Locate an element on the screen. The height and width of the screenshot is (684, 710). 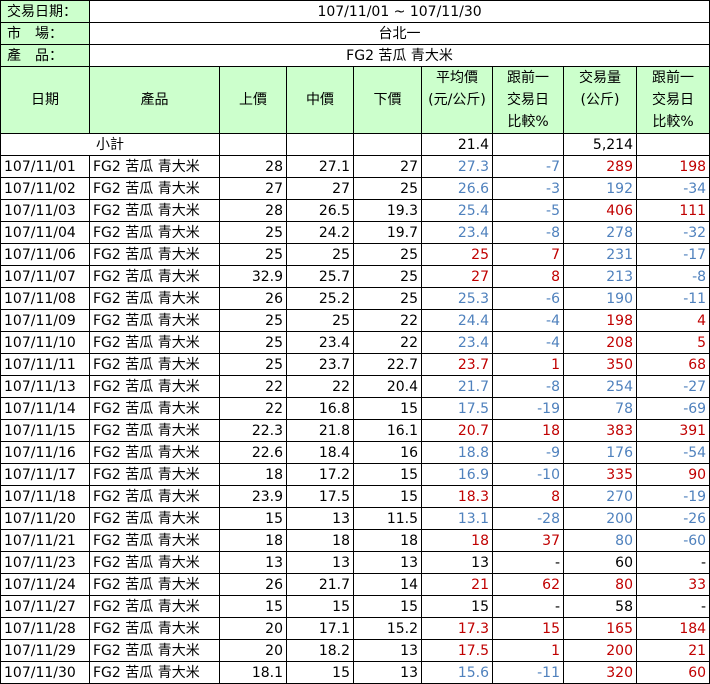
cell-high: 28 is located at coordinates (253, 166).